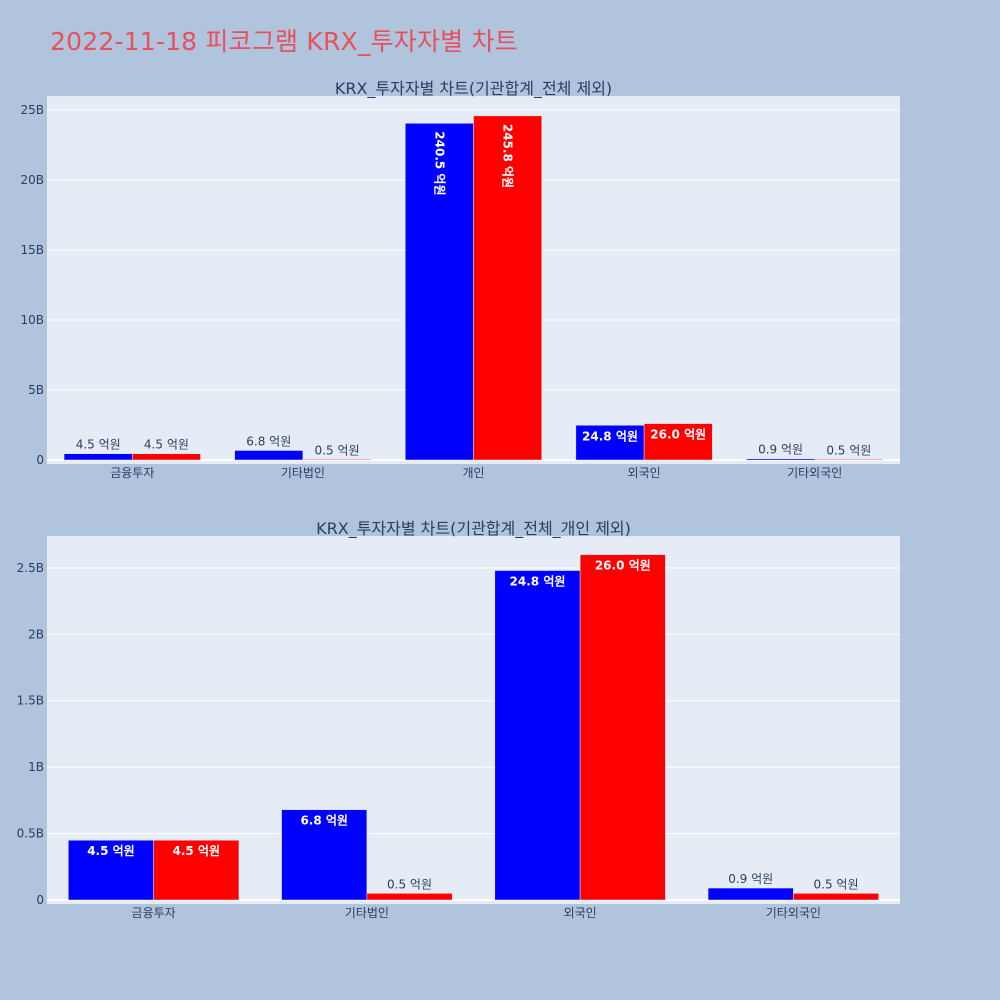 The width and height of the screenshot is (1000, 1000). What do you see at coordinates (30, 834) in the screenshot?
I see `y-tick-label: 0.5B` at bounding box center [30, 834].